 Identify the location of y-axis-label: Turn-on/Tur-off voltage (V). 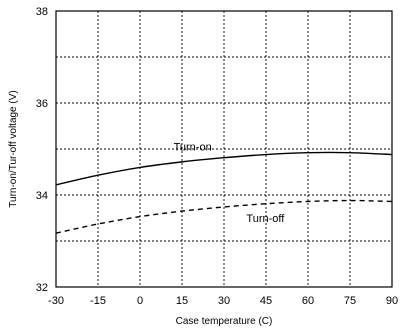
(13, 148).